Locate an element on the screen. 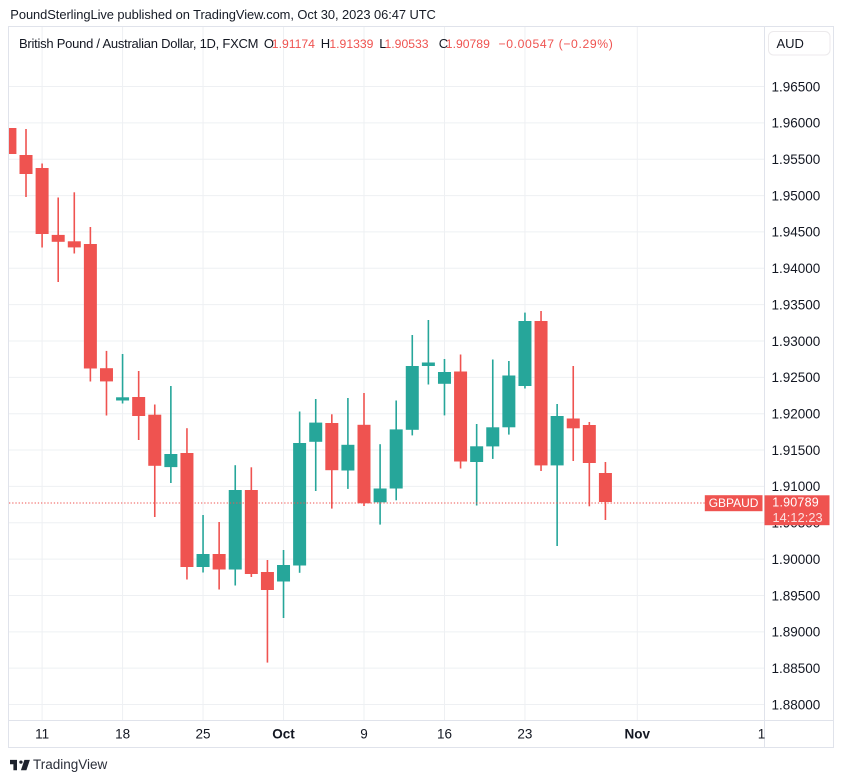  svg-text: 1.96500 is located at coordinates (796, 86).